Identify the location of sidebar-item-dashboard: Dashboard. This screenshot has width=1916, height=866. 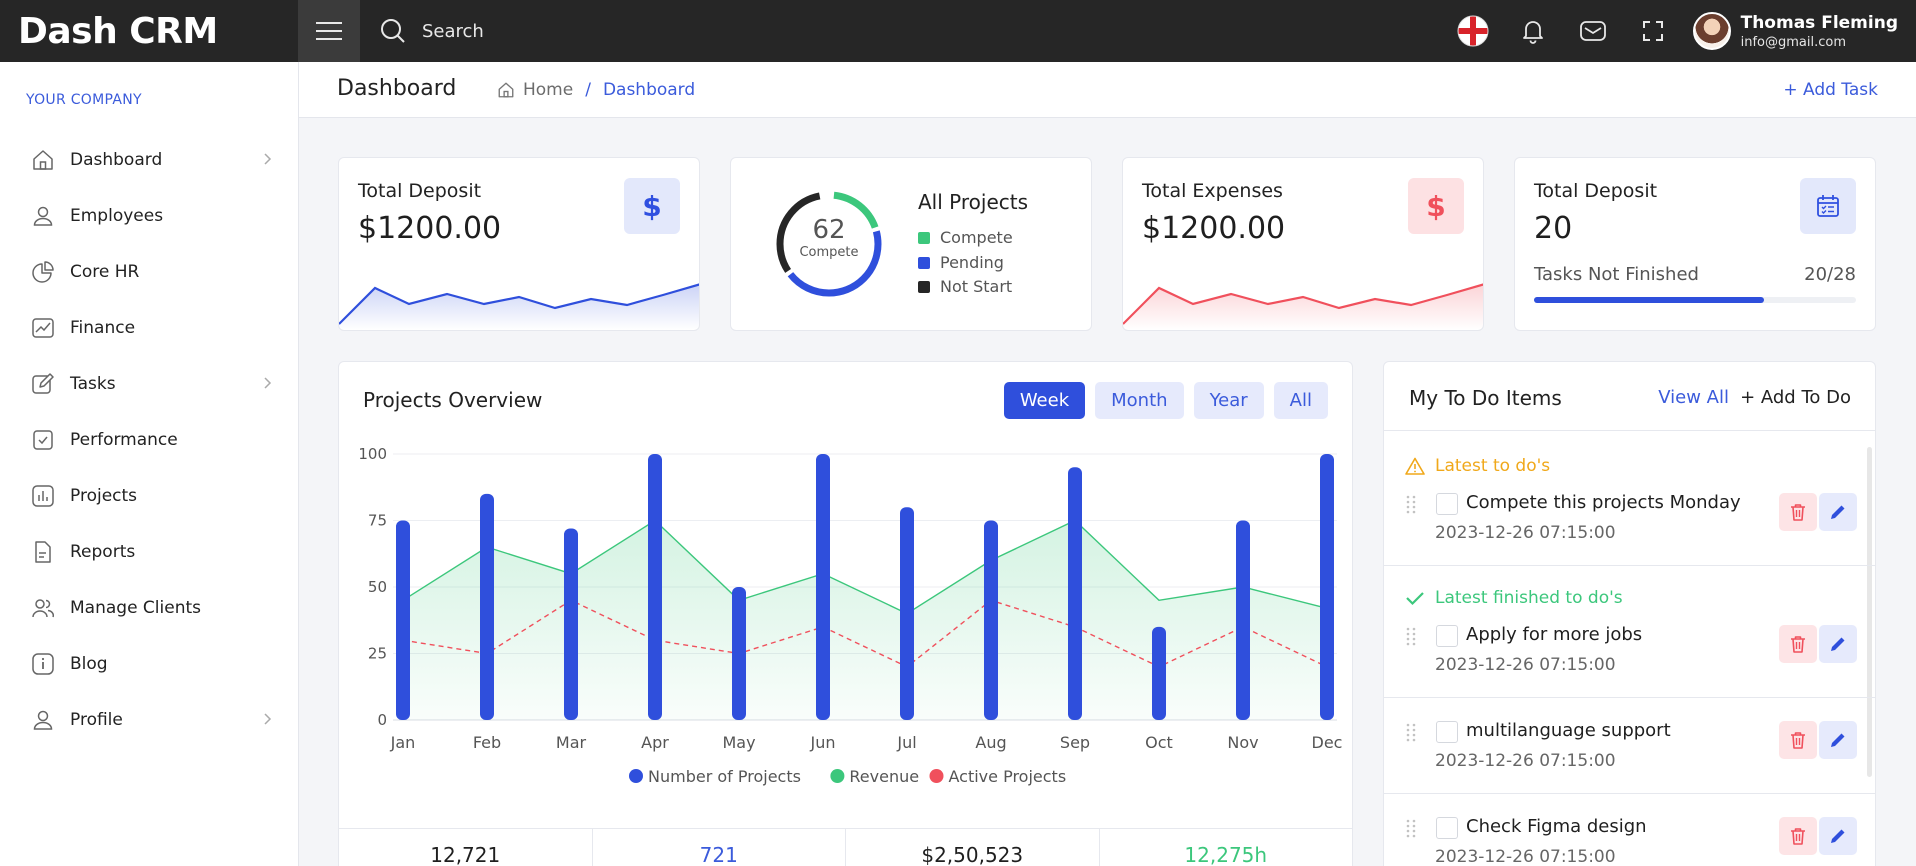
(149, 160).